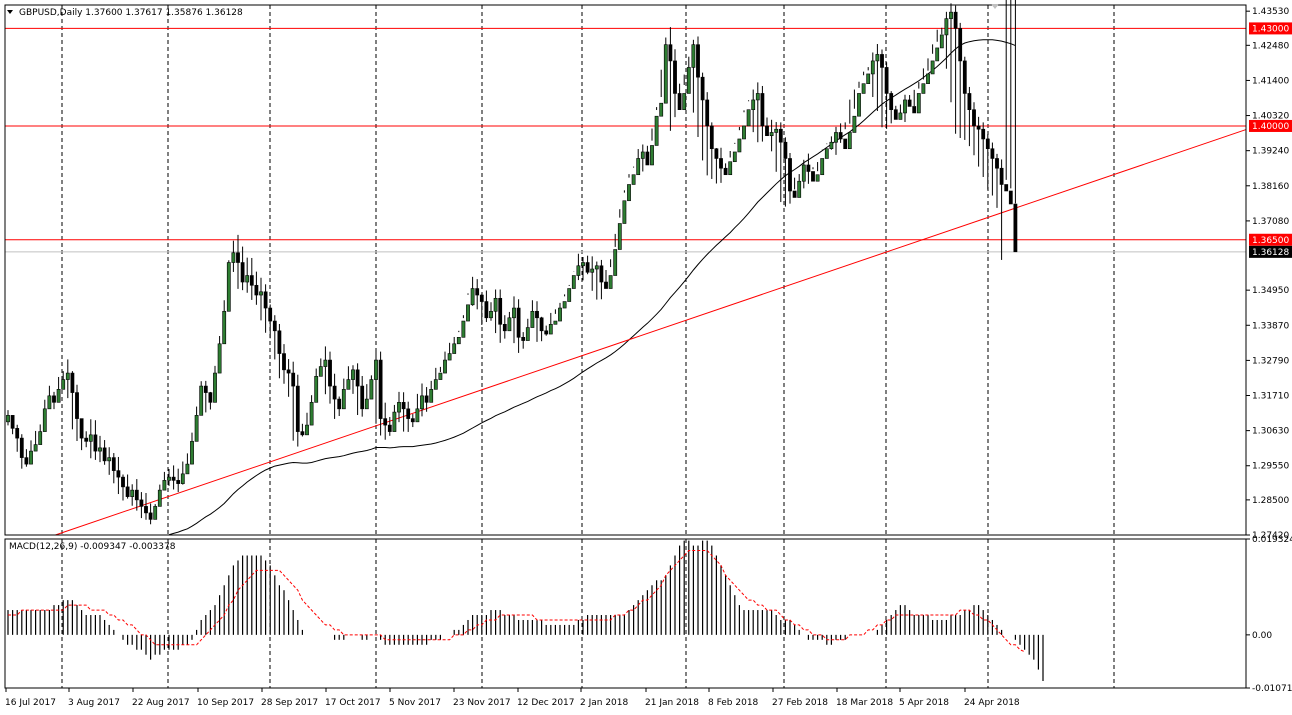 The height and width of the screenshot is (715, 1292). What do you see at coordinates (1270, 187) in the screenshot?
I see `y-tick-label: 1.38160` at bounding box center [1270, 187].